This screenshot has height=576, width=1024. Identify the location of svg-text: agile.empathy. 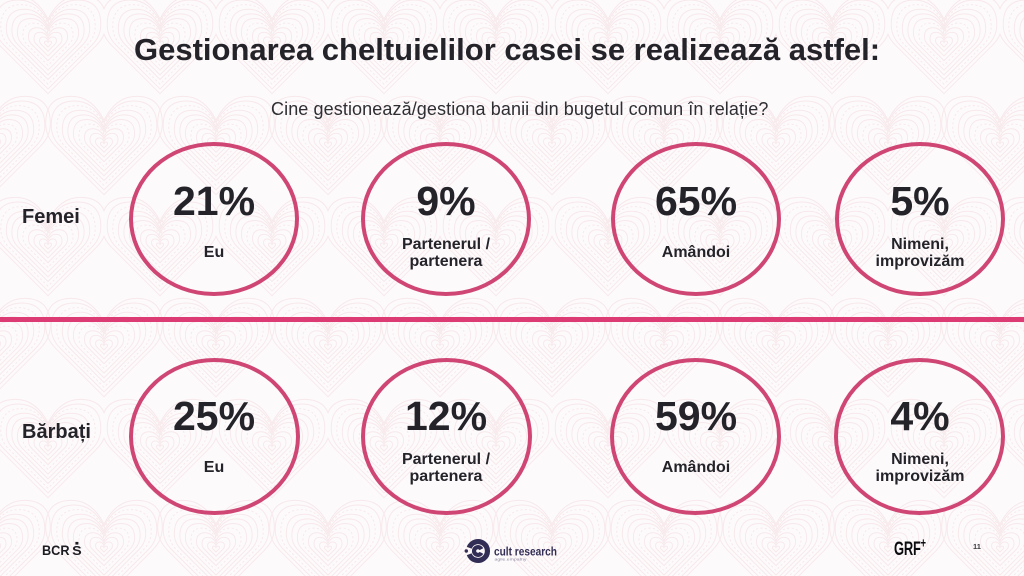
(511, 558).